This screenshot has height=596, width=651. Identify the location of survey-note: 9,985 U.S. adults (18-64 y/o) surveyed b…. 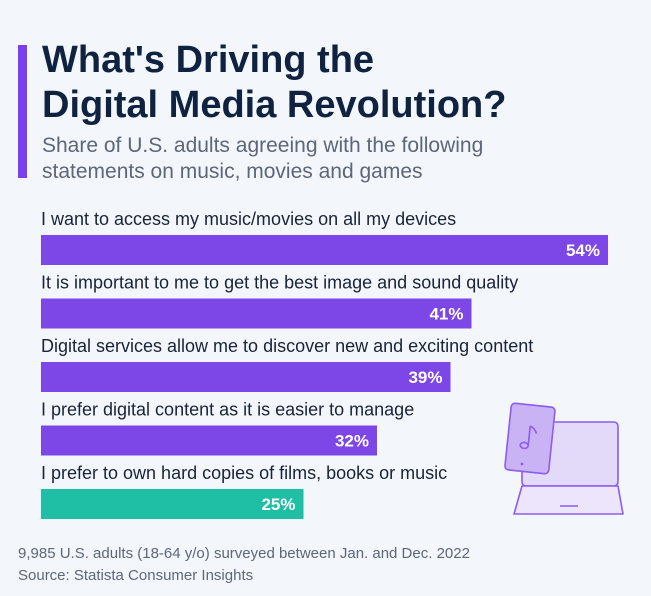
(244, 553).